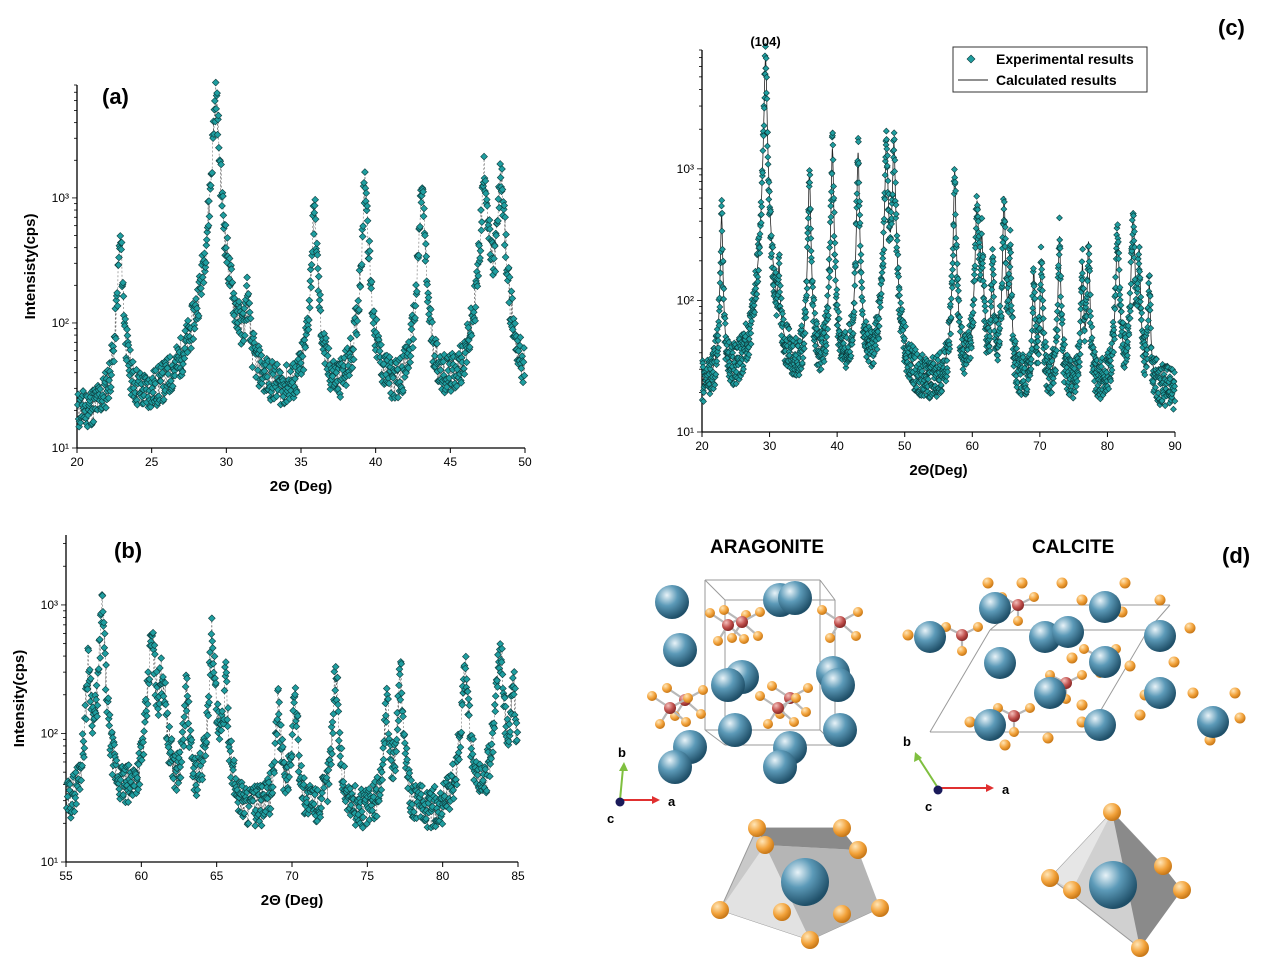  What do you see at coordinates (1056, 80) in the screenshot?
I see `legend-label-calculated: Calculated results` at bounding box center [1056, 80].